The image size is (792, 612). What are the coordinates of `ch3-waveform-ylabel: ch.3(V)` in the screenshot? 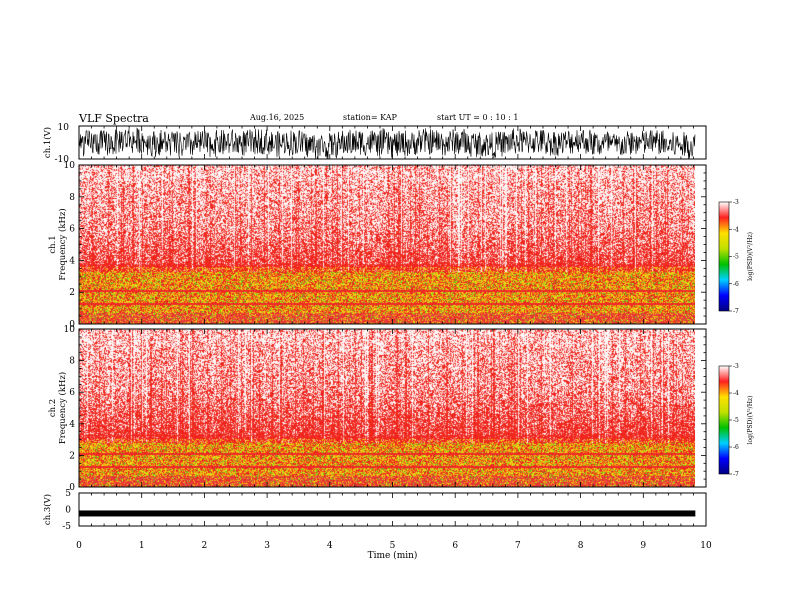 It's located at (47, 509).